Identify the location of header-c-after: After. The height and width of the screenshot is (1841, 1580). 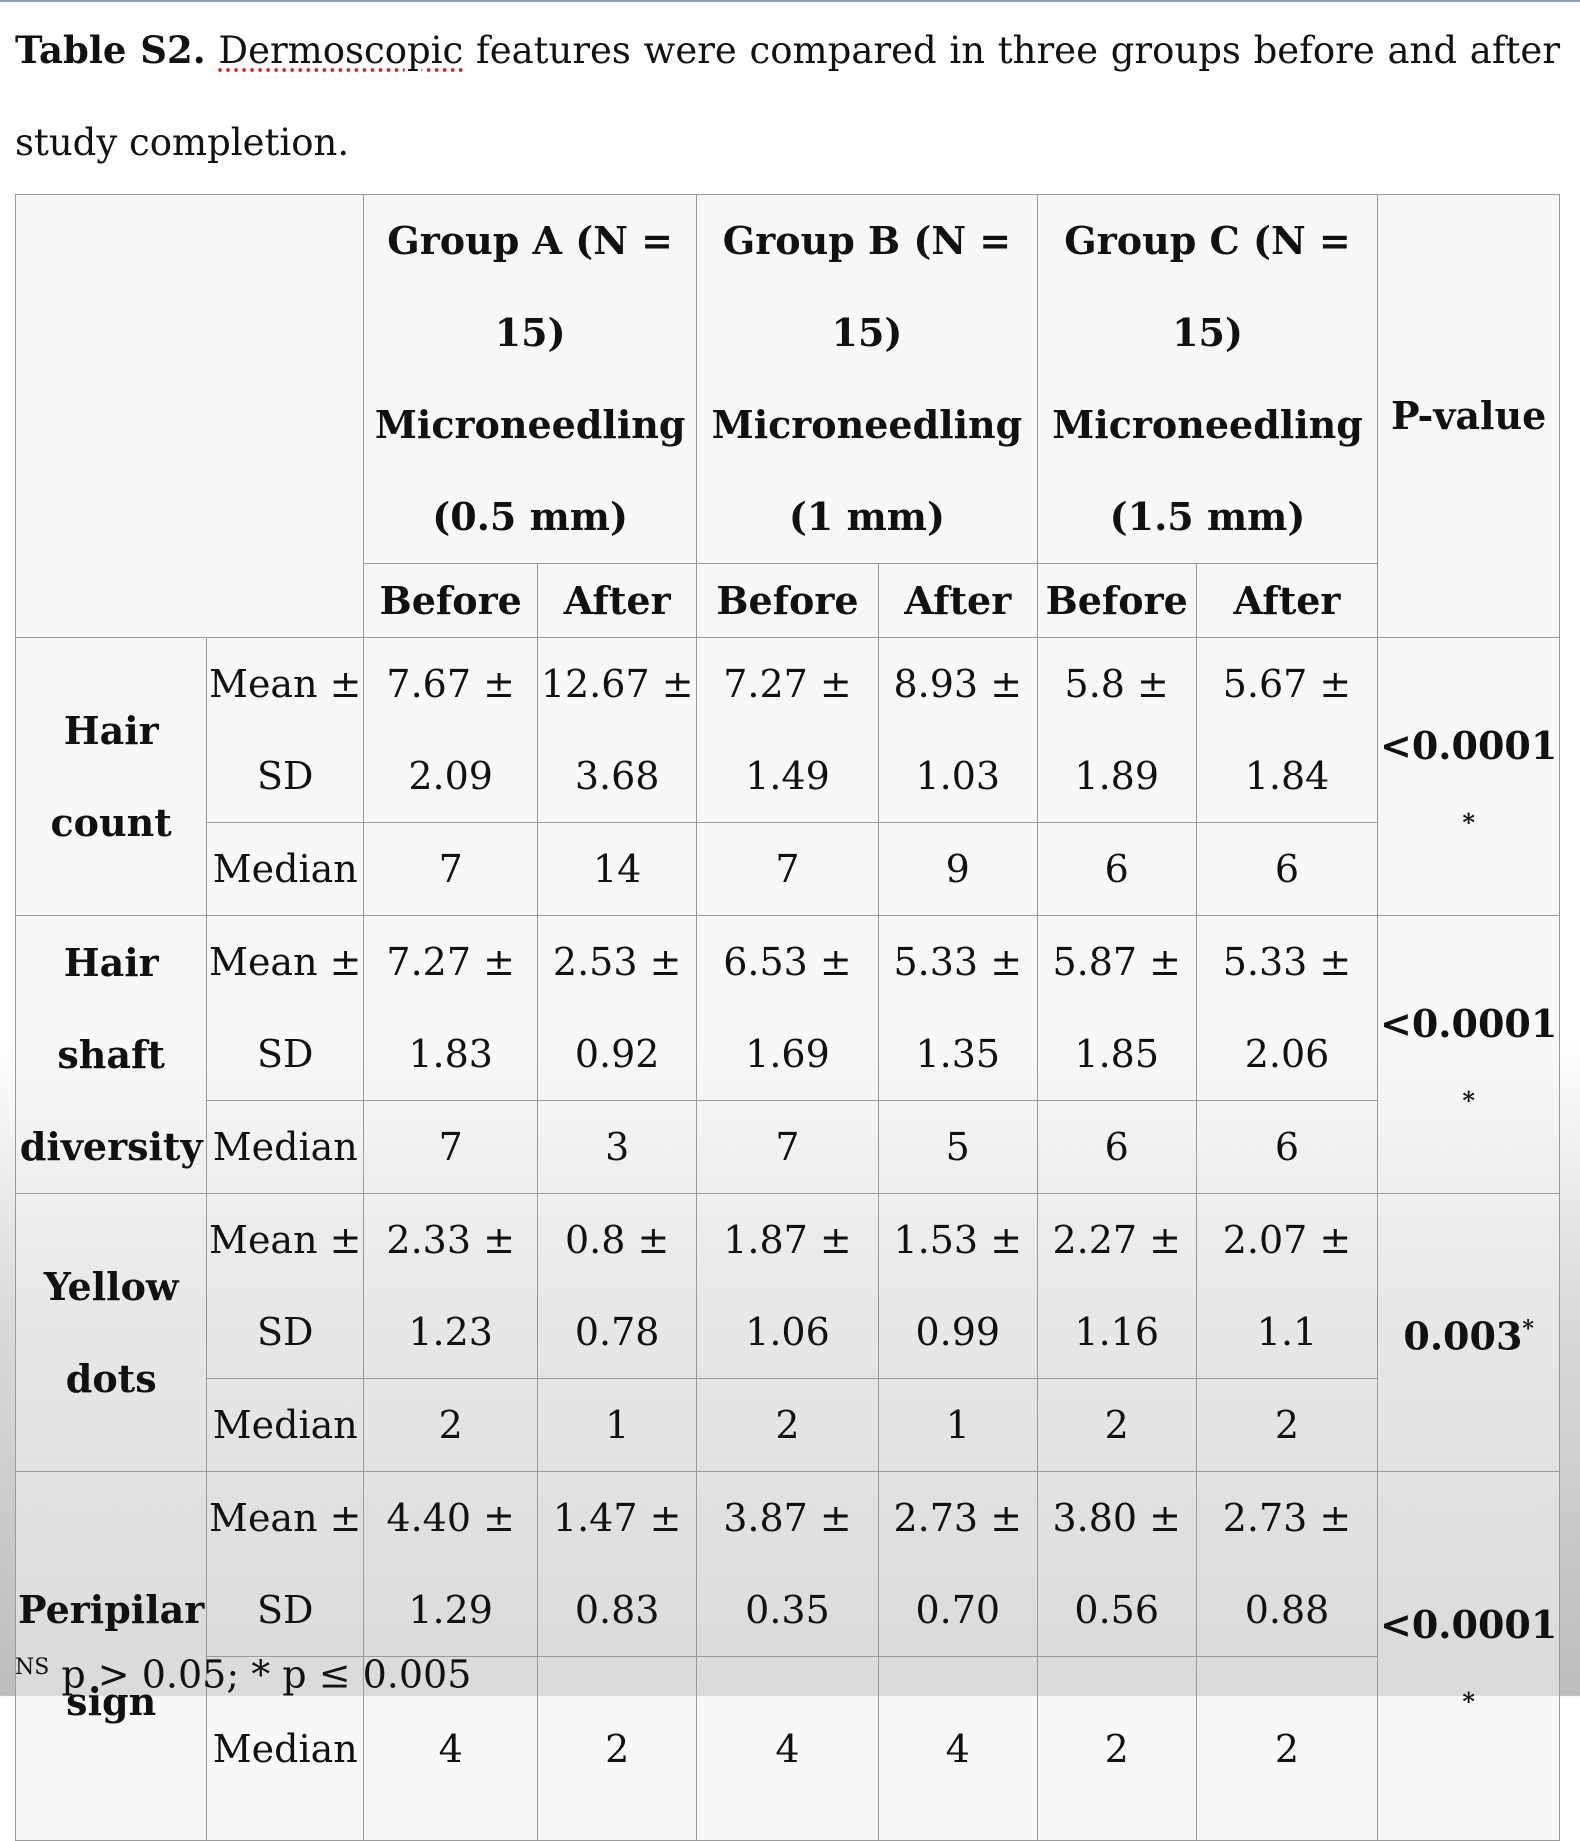
(1287, 600).